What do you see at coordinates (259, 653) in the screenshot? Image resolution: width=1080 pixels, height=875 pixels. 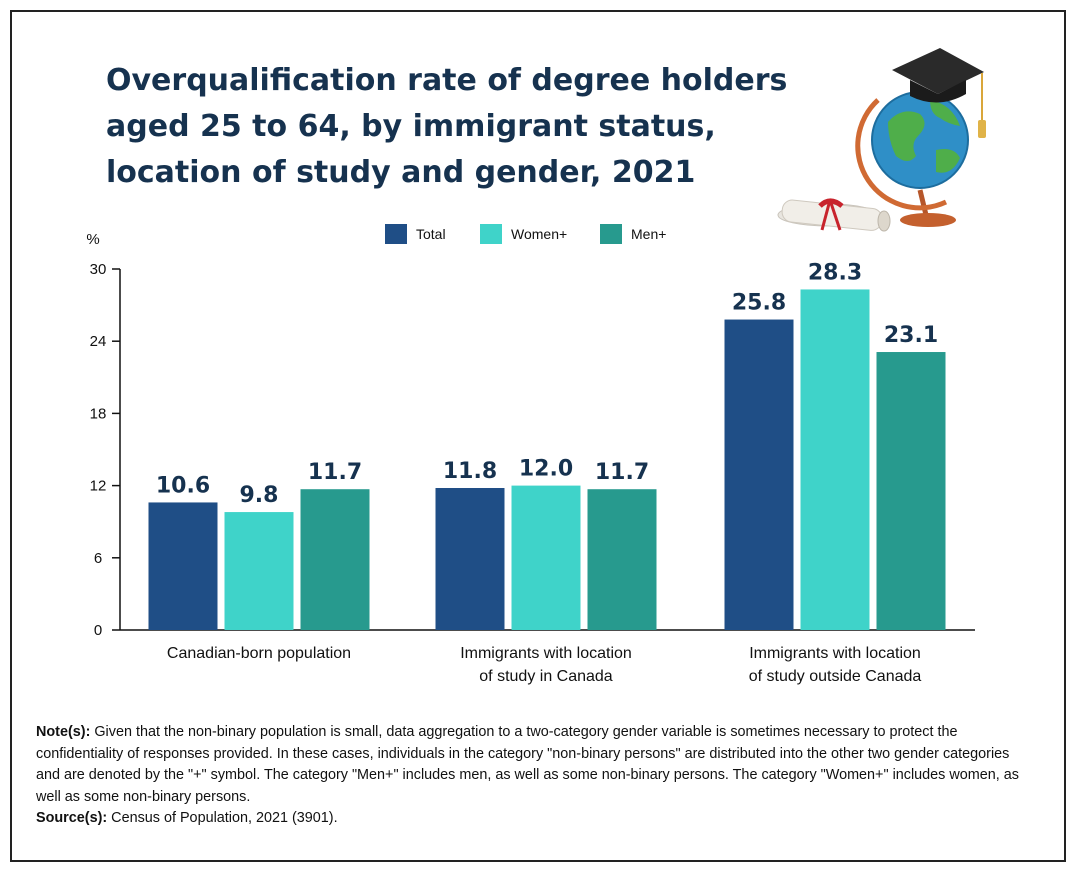 I see `x-category-label: Canadian-born population` at bounding box center [259, 653].